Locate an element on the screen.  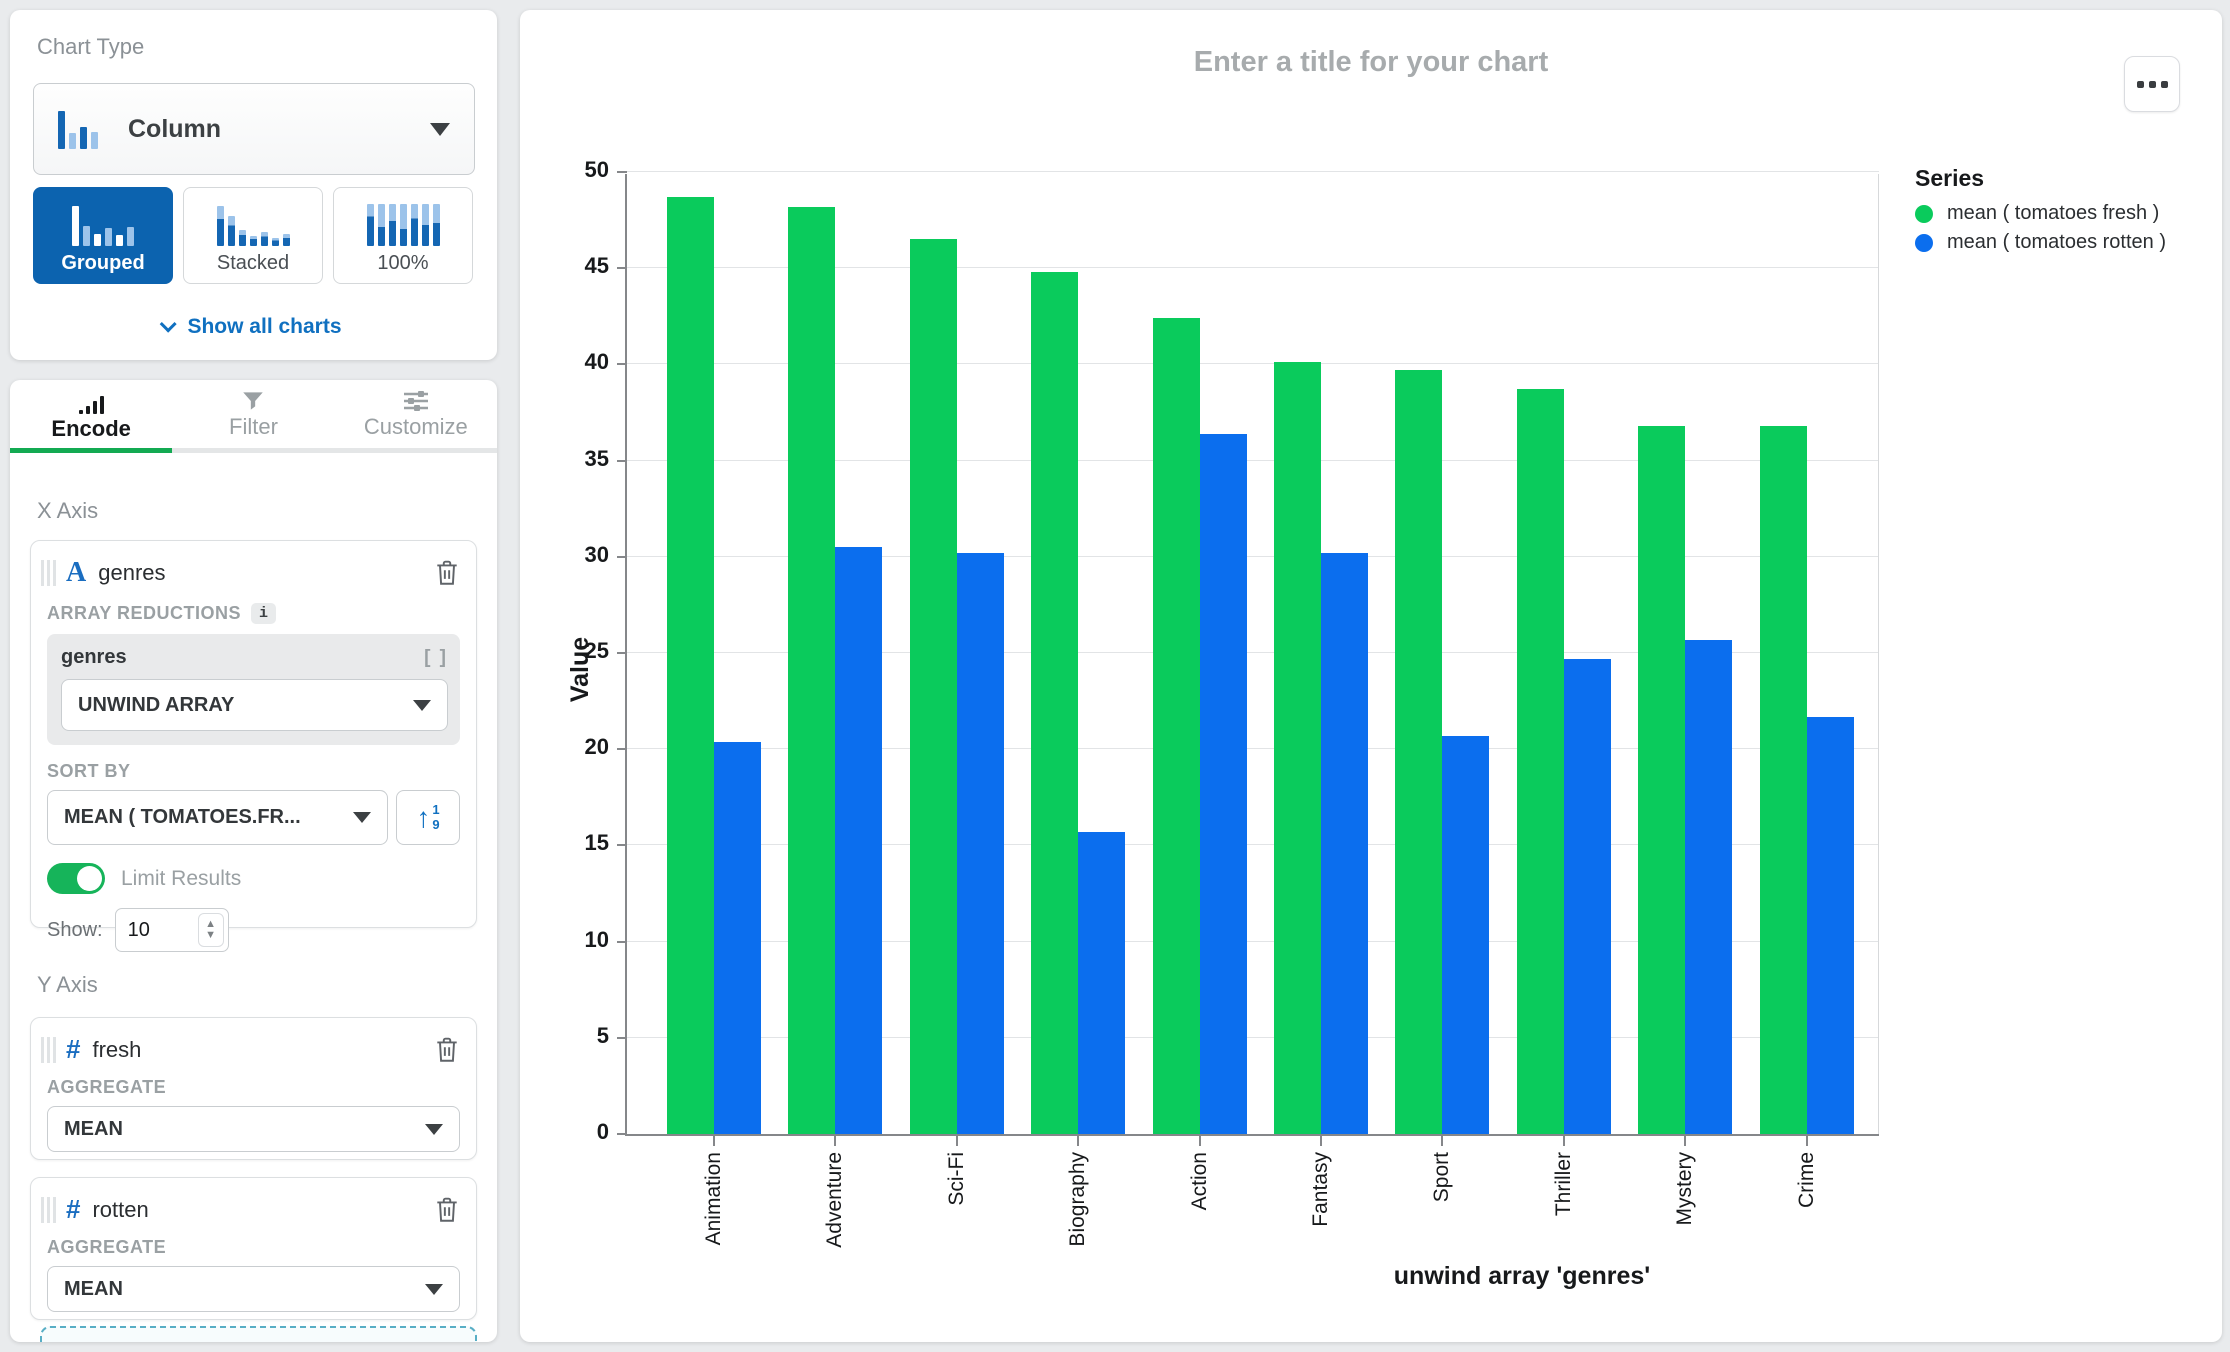
show-all-charts-link: Show all charts is located at coordinates (253, 327).